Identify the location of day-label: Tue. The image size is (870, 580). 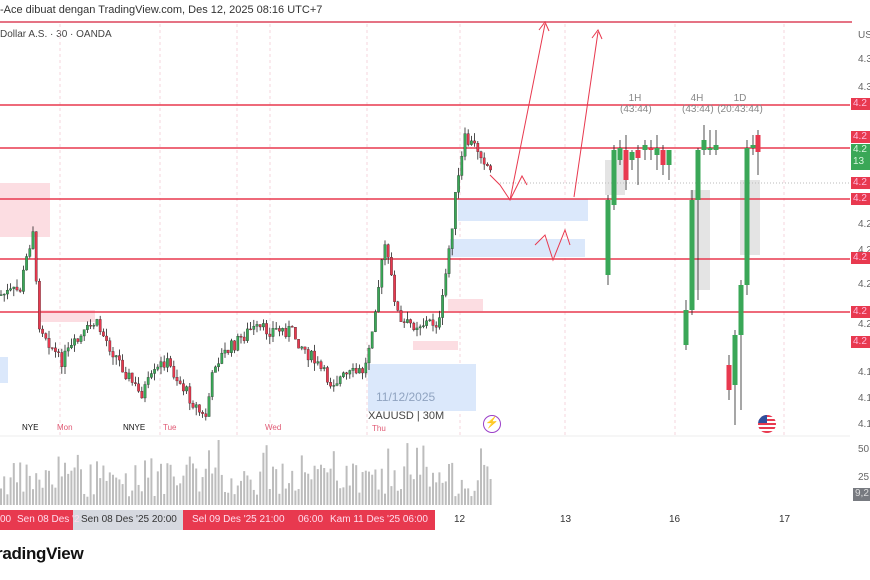
(170, 427).